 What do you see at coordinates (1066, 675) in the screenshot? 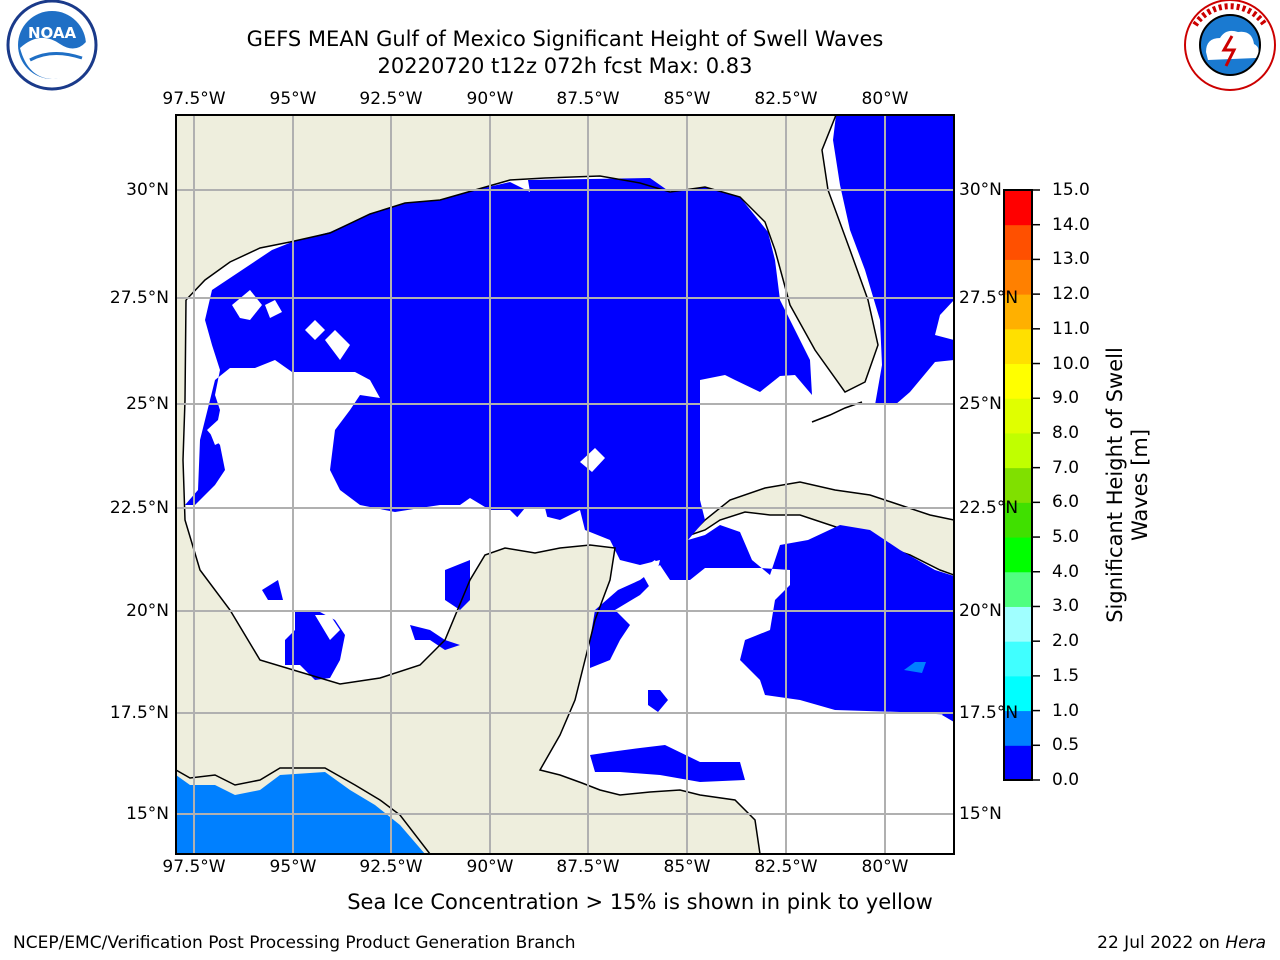
I see `colorbar-tick-label: 1.5` at bounding box center [1066, 675].